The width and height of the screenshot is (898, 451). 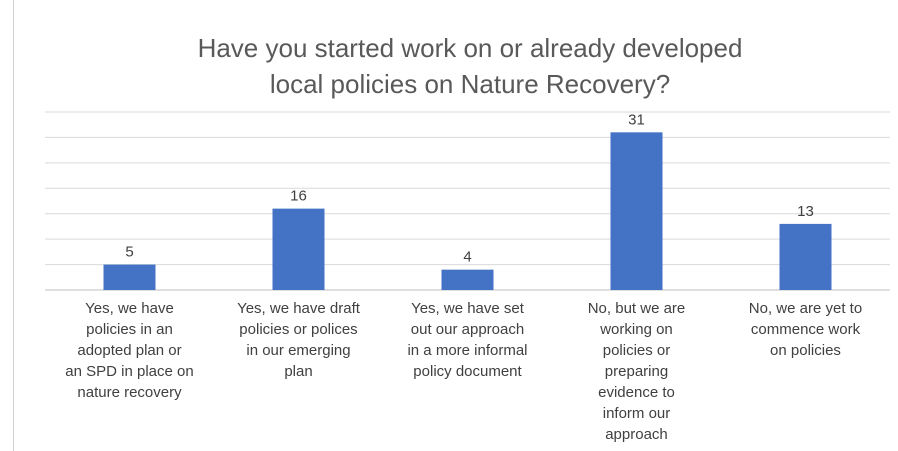 I want to click on data-label: 16, so click(x=298, y=196).